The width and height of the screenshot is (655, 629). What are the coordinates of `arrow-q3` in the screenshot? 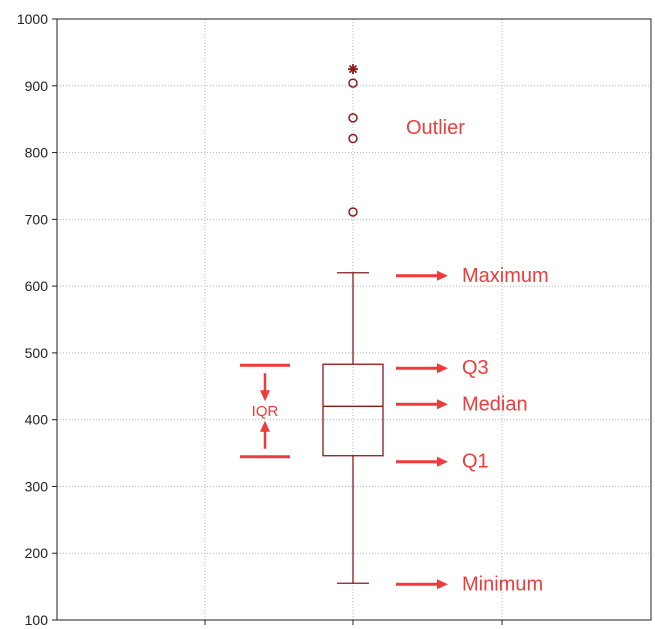 It's located at (422, 368).